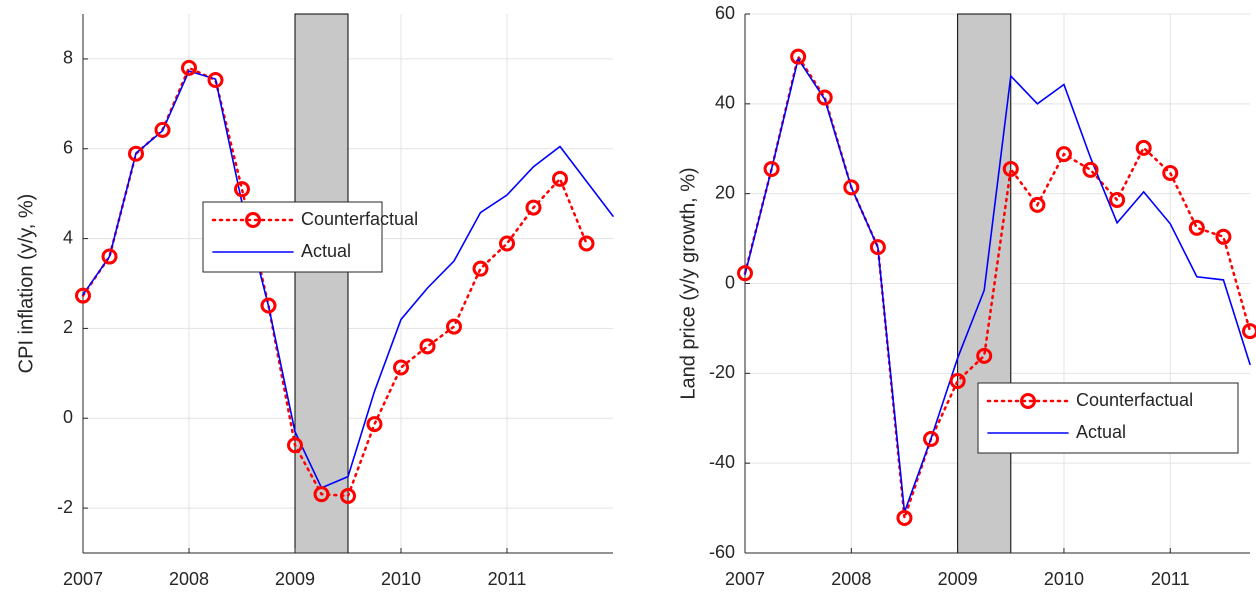  Describe the element at coordinates (65, 507) in the screenshot. I see `y-tick-label: -2` at that location.